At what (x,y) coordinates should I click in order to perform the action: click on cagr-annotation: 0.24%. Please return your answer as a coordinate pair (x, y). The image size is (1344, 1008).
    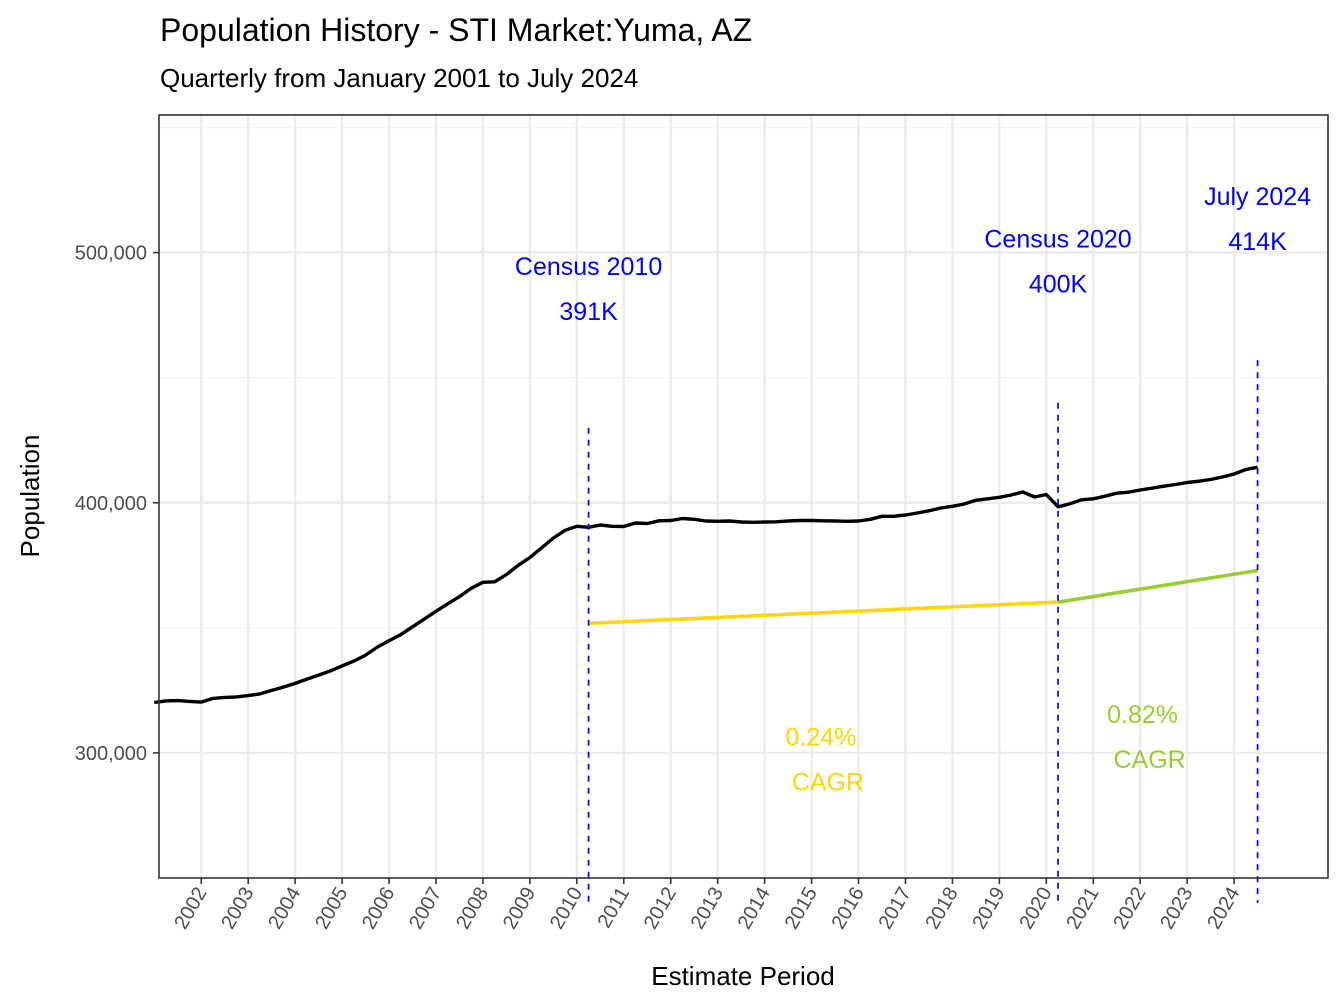
    Looking at the image, I should click on (821, 737).